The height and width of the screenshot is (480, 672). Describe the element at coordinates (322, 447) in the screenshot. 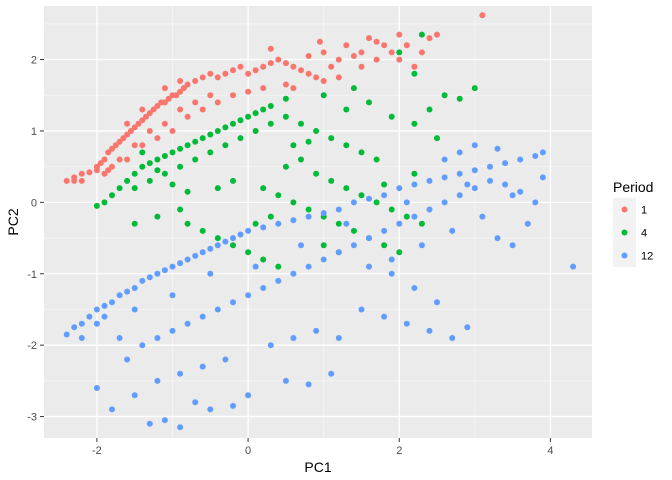

I see `x-axis-ticks: -2 0 2 4` at that location.